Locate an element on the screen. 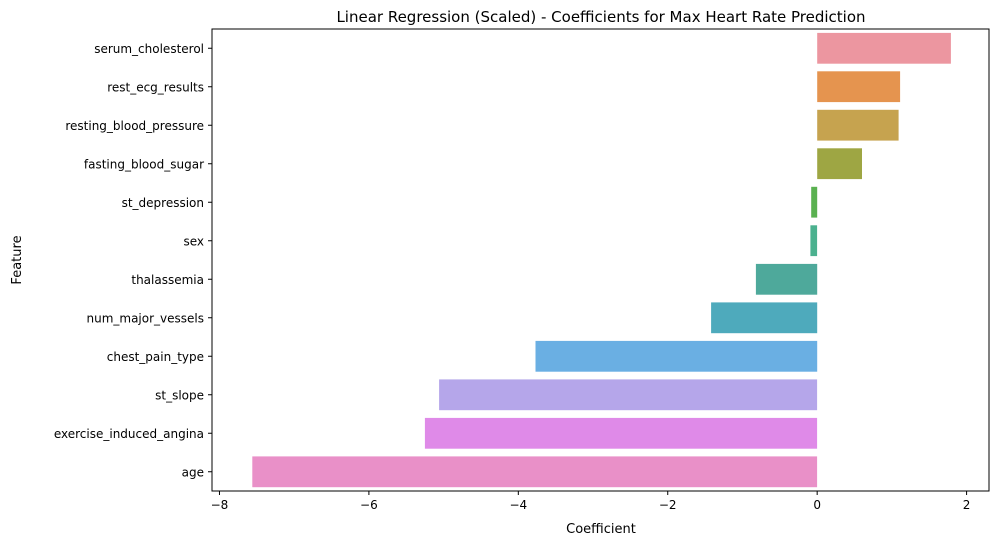  bar-serum-cholesterol is located at coordinates (884, 48).